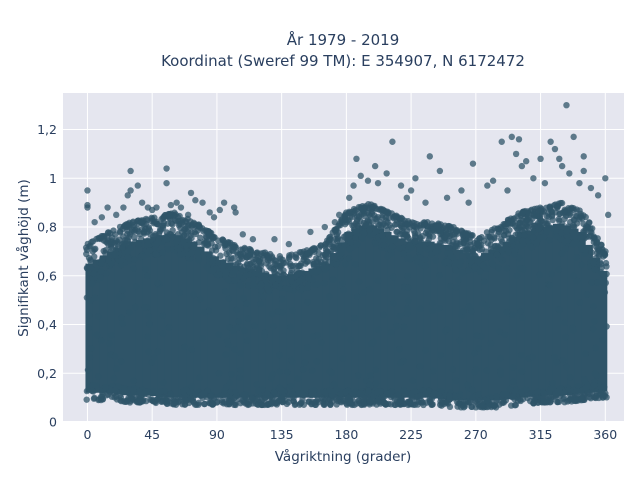  What do you see at coordinates (343, 39) in the screenshot?
I see `chart-title-line-1: År 1979 - 2019` at bounding box center [343, 39].